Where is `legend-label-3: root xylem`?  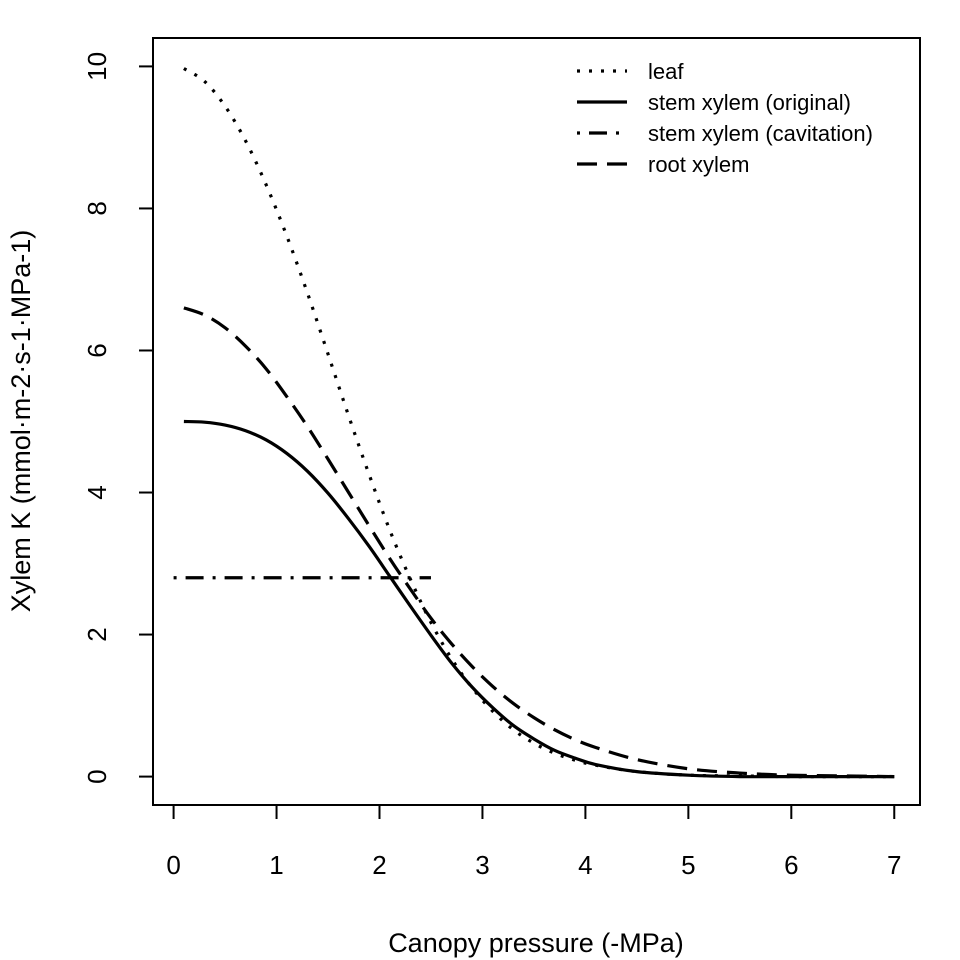 legend-label-3: root xylem is located at coordinates (698, 164).